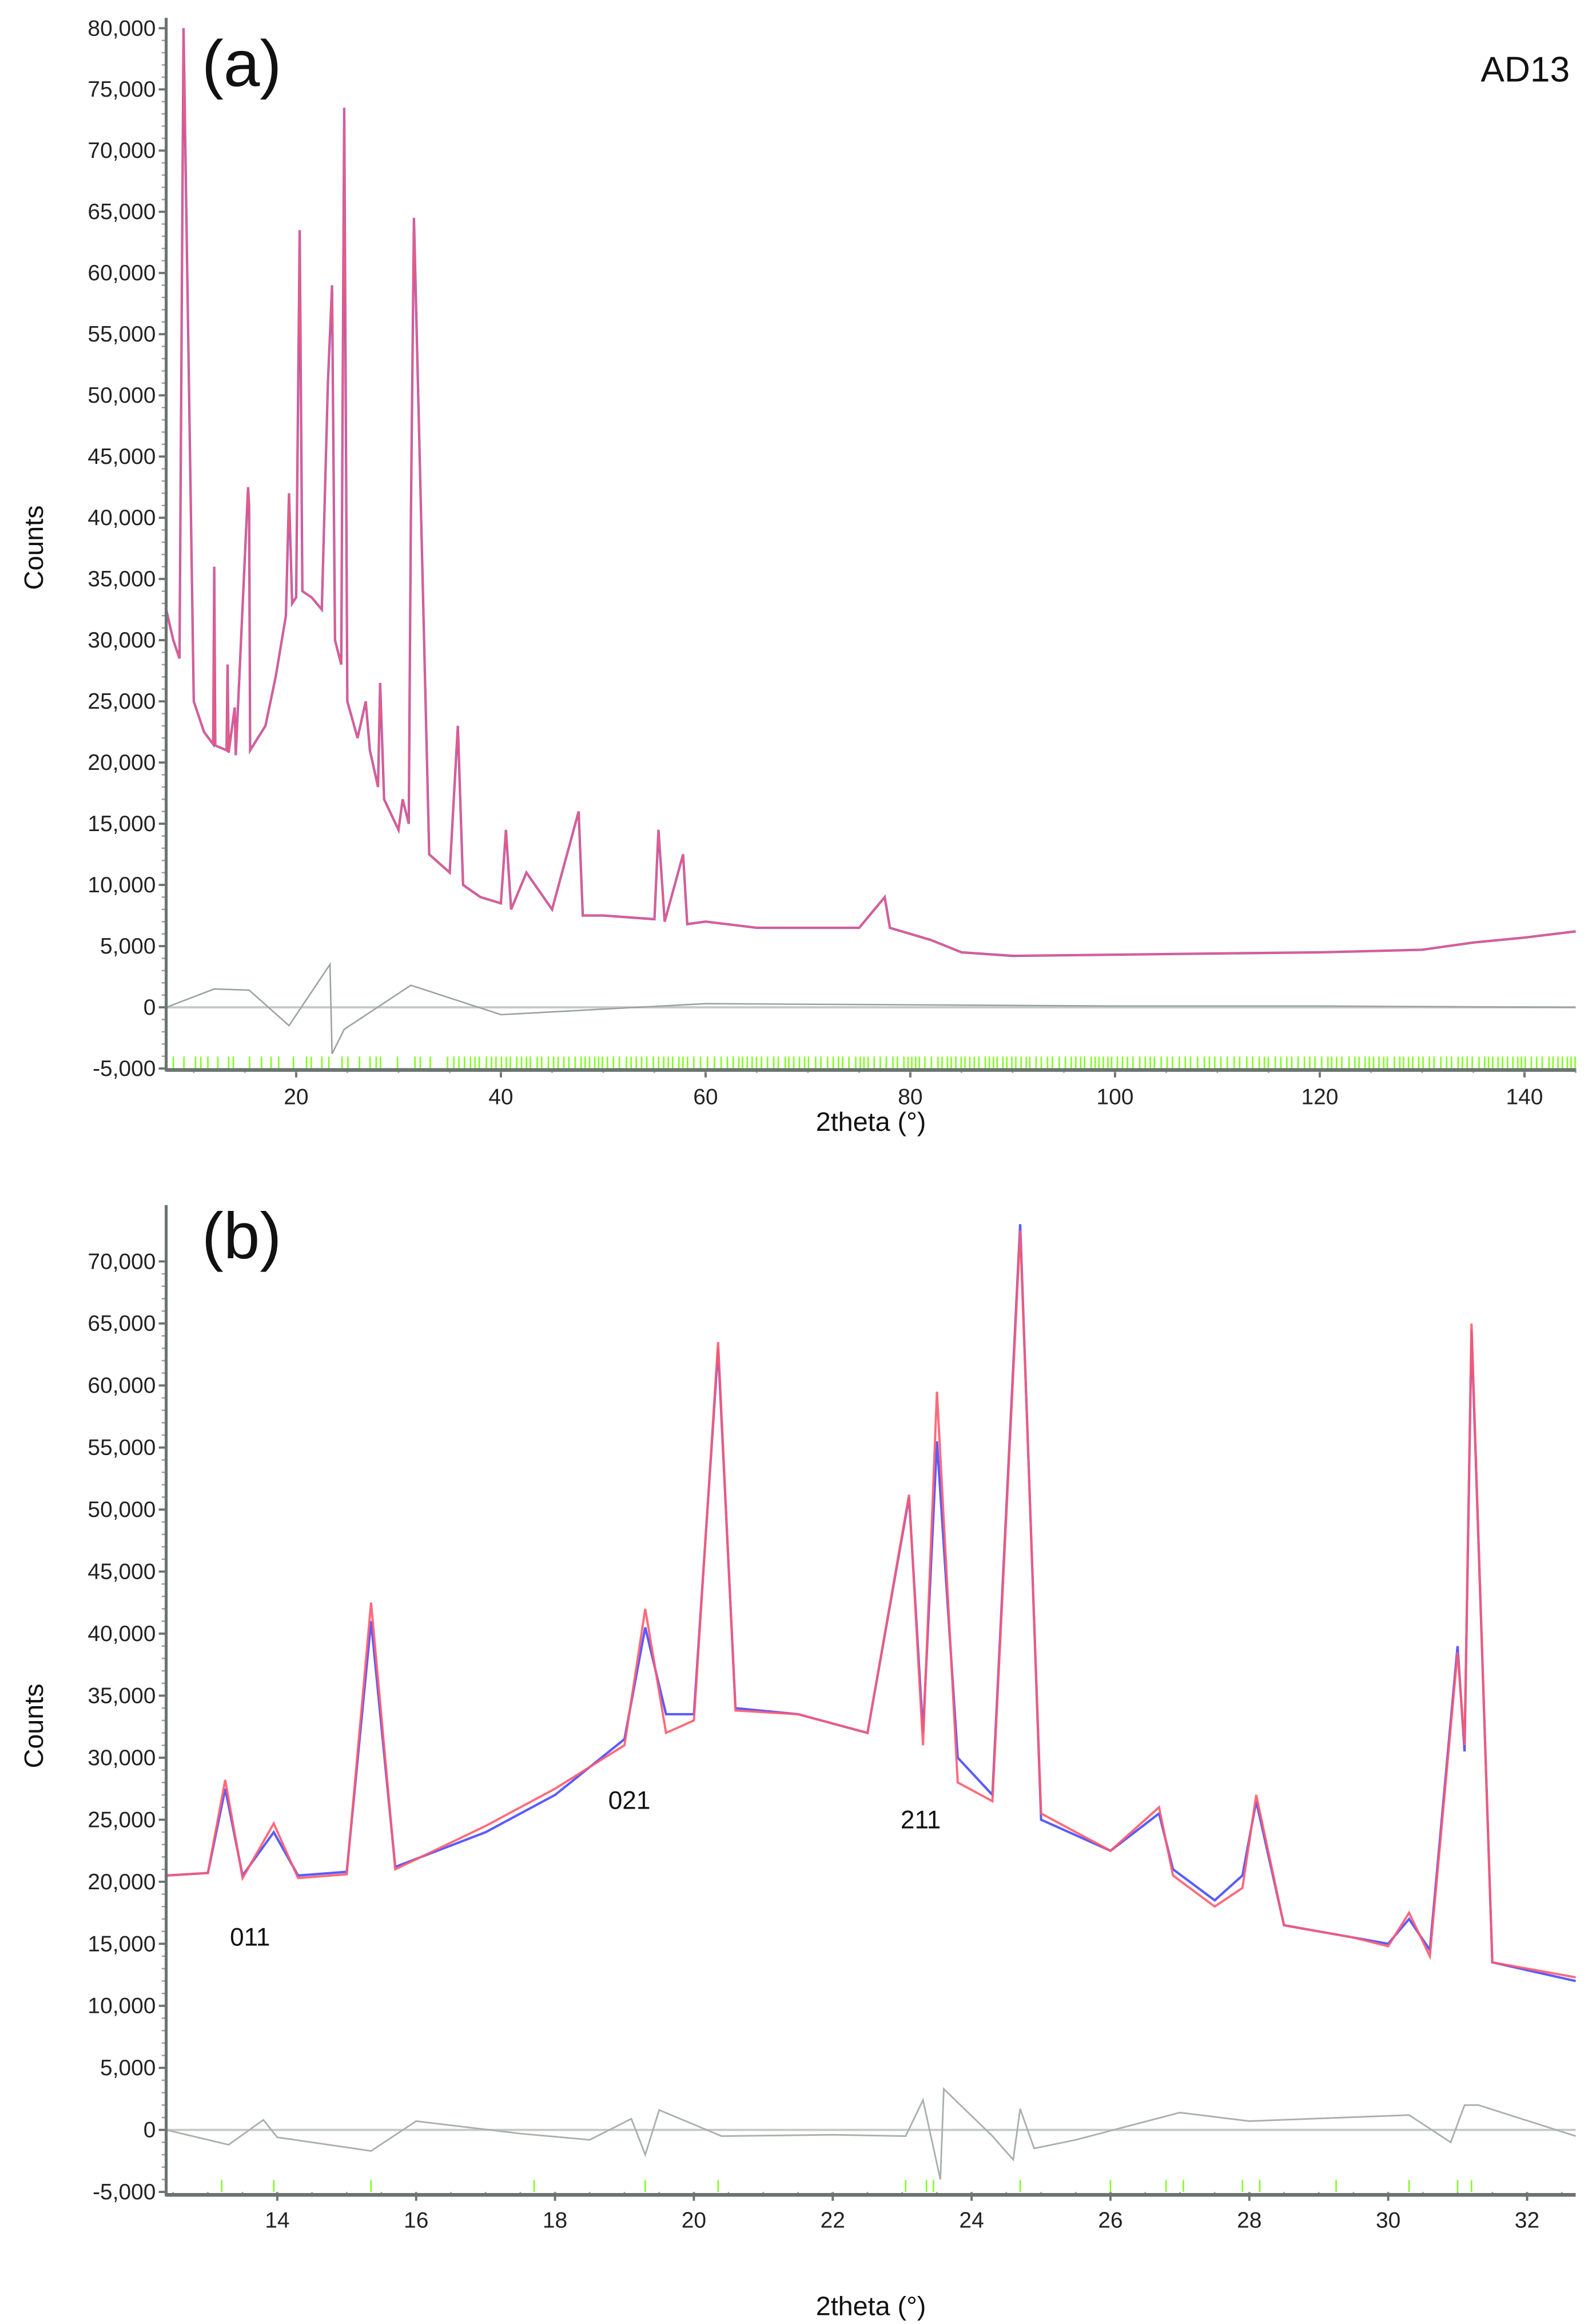  Describe the element at coordinates (1524, 1096) in the screenshot. I see `x-tick-label: 140` at that location.